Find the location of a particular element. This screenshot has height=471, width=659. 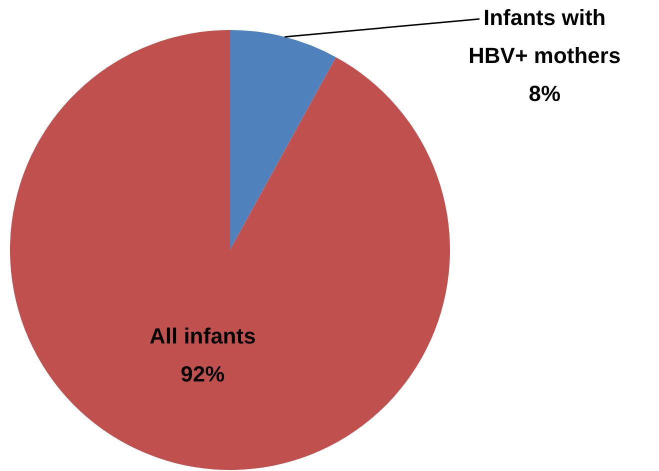

slice-label: Infants with HBV+ mothers is located at coordinates (544, 36).